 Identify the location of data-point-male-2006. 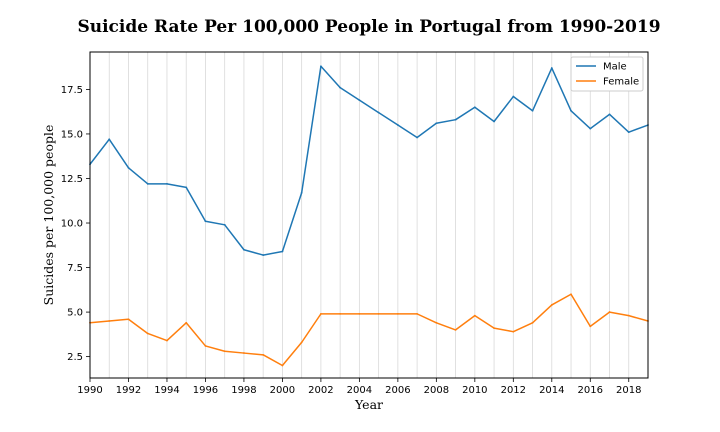
(397, 125).